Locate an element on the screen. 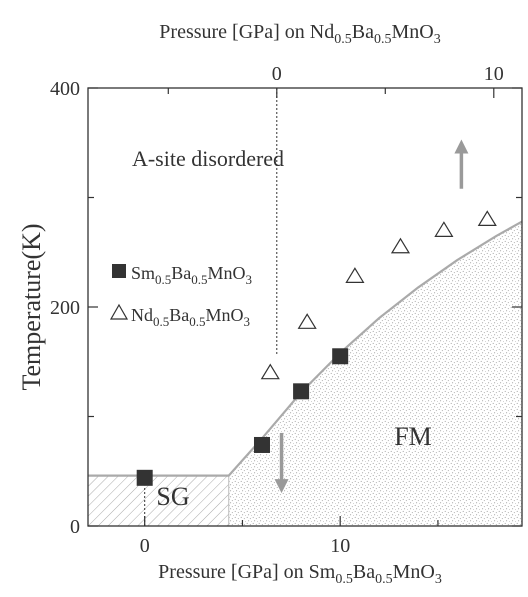 The width and height of the screenshot is (528, 597). region-label-hatched: SG is located at coordinates (172, 496).